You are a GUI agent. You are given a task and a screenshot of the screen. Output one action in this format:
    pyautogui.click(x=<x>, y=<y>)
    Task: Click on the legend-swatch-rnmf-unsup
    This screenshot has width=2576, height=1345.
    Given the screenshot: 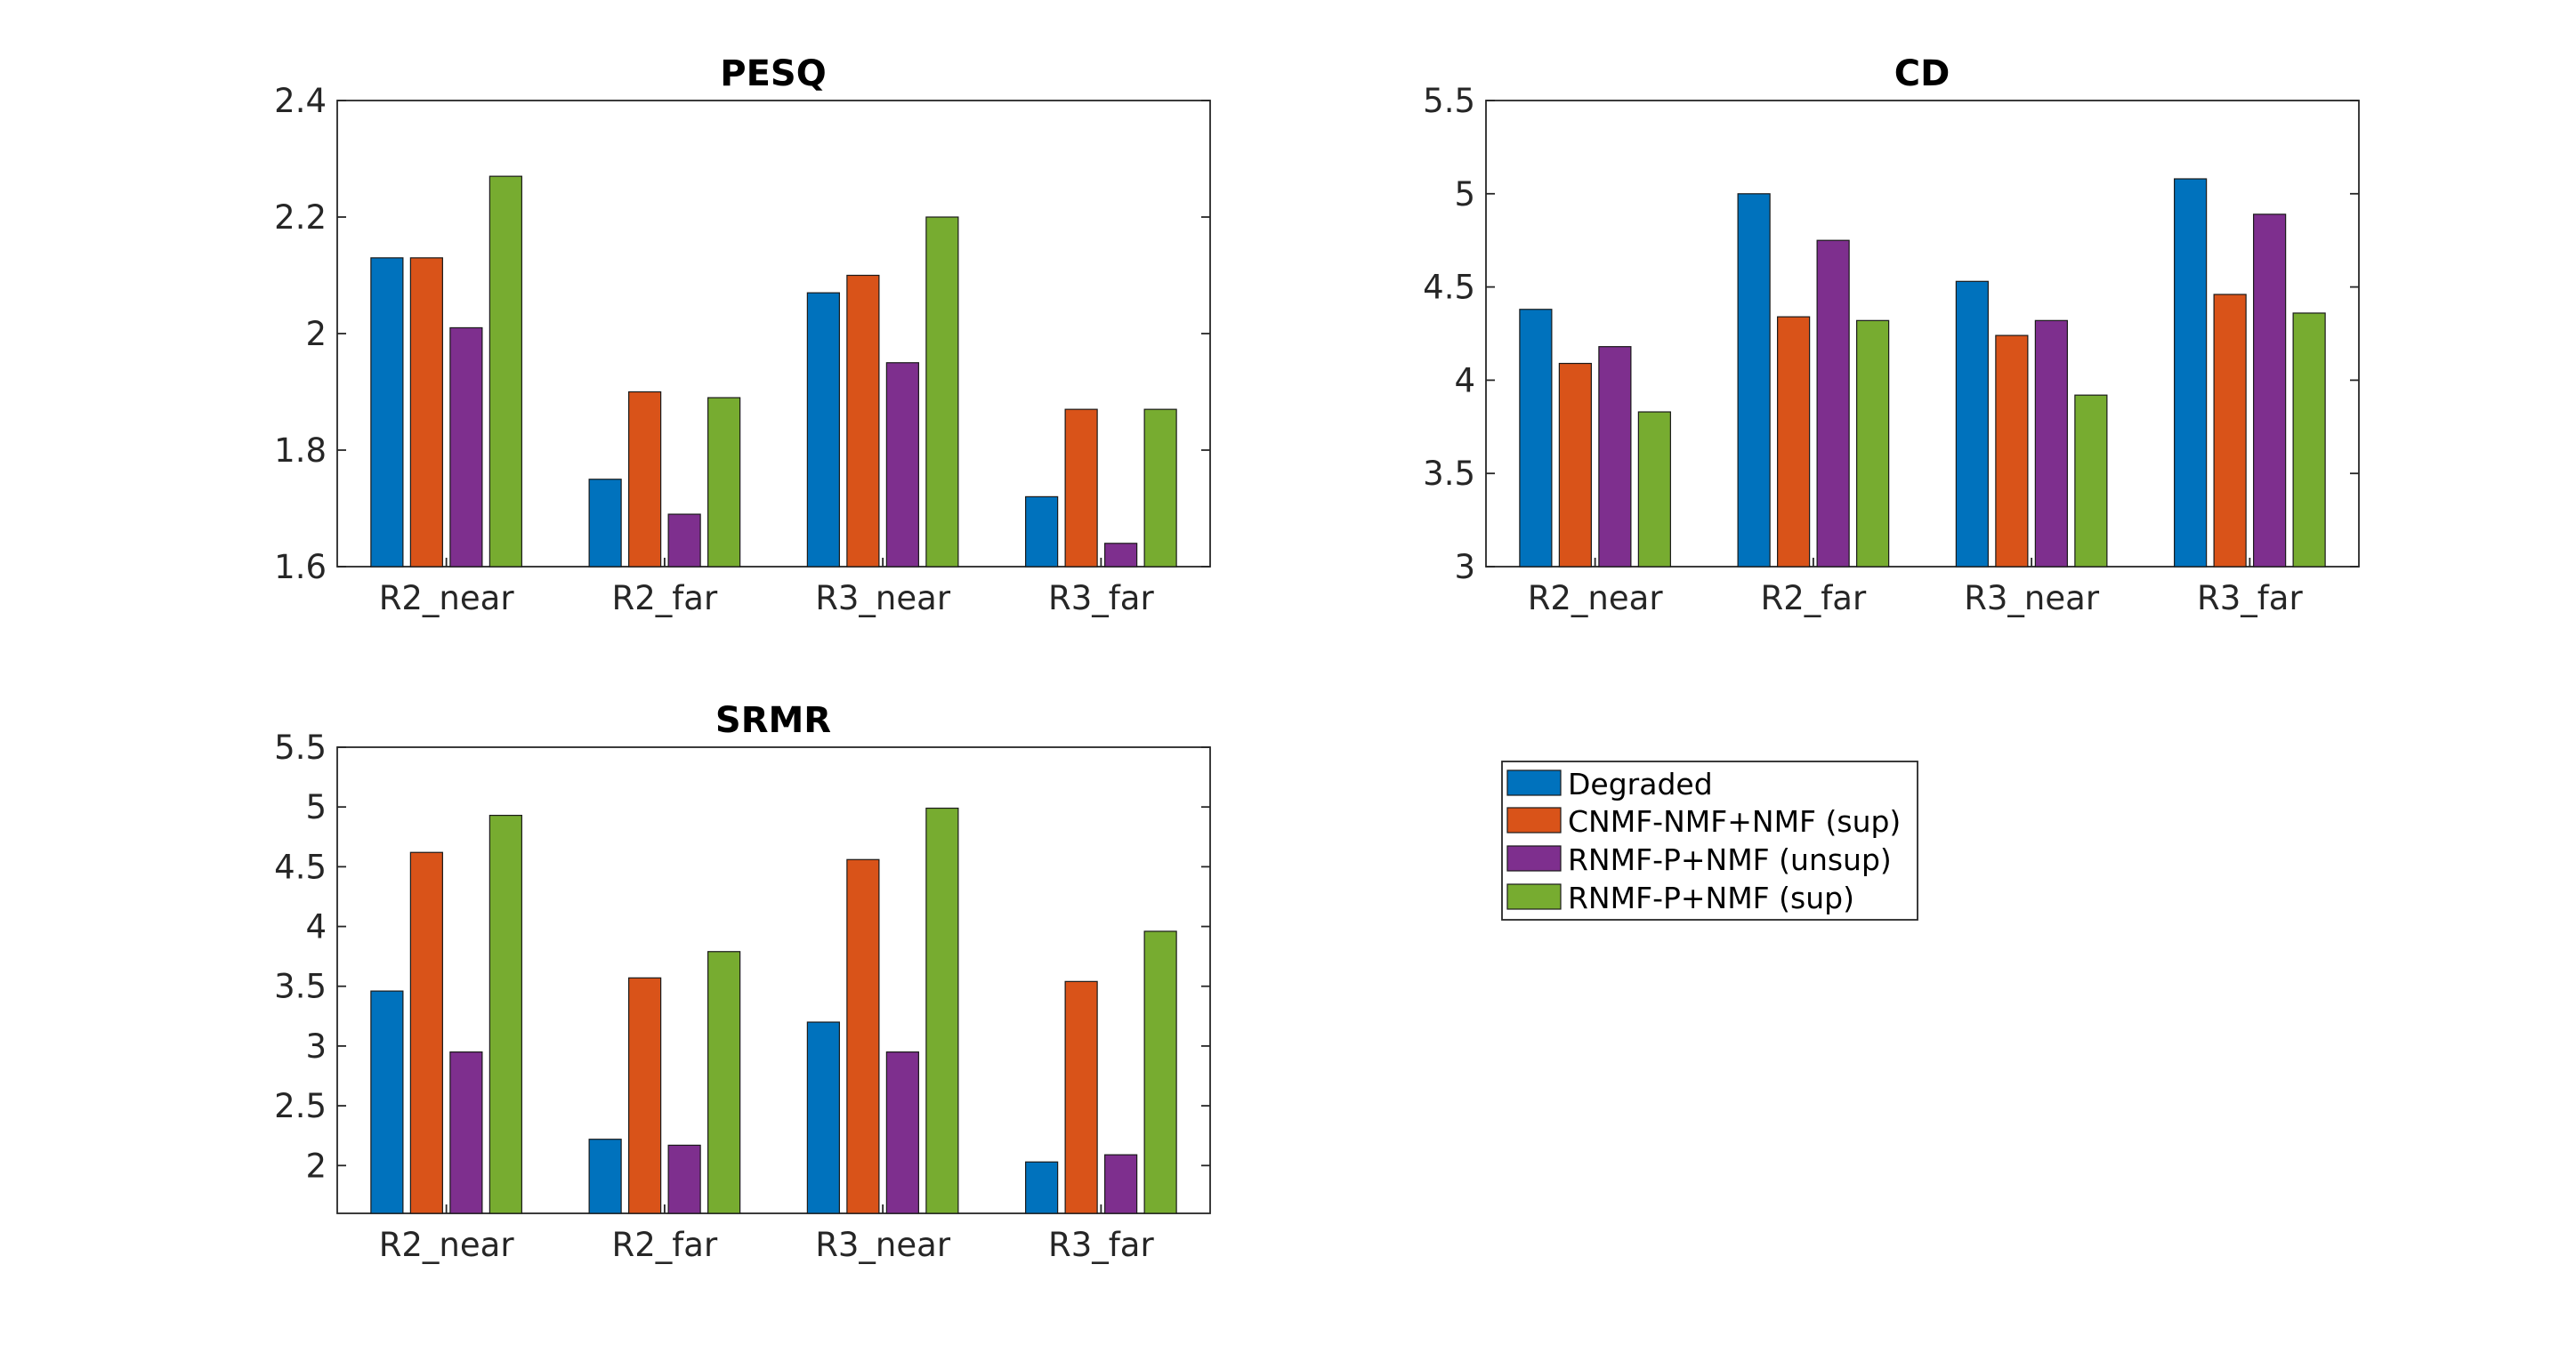 What is the action you would take?
    pyautogui.click(x=1534, y=858)
    